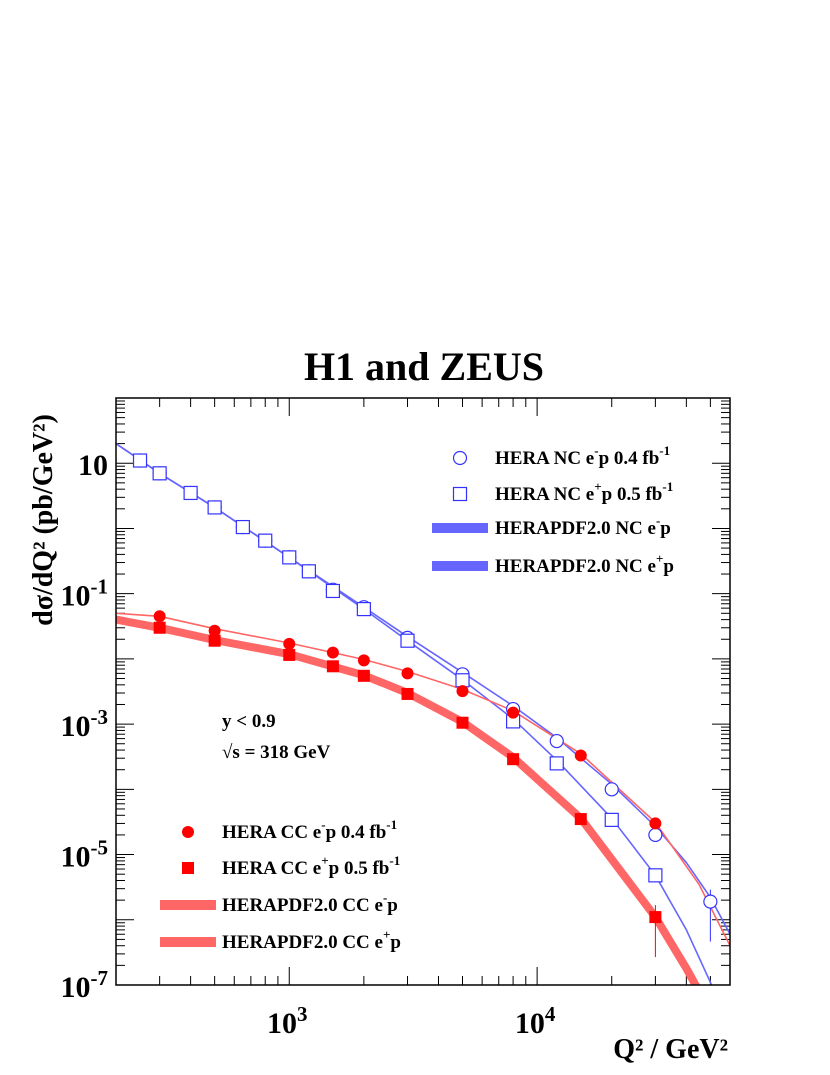 The image size is (830, 1075). I want to click on y-tick-label: 10, so click(93, 465).